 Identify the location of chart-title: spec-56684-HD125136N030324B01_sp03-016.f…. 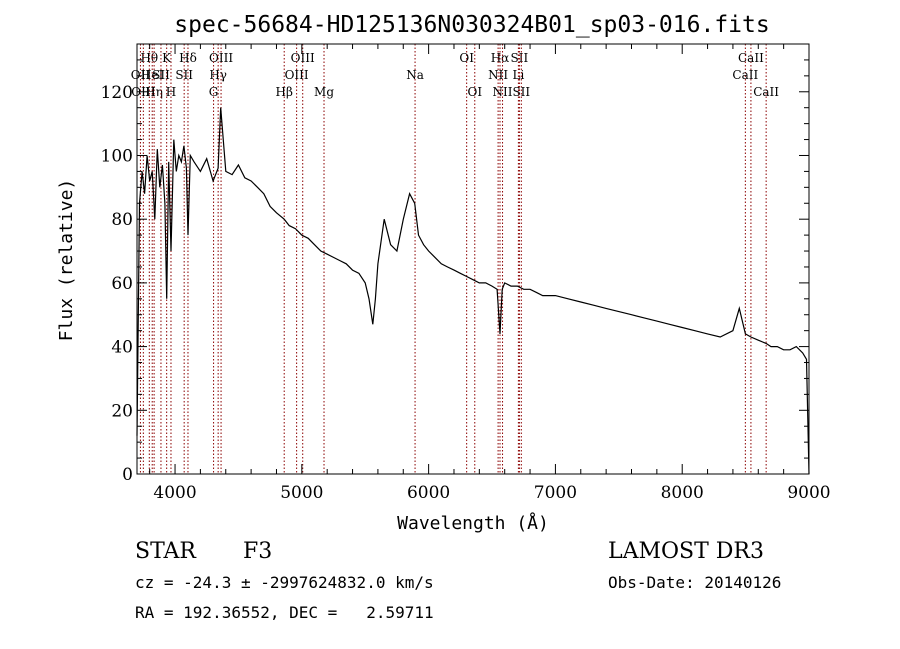
(471, 25).